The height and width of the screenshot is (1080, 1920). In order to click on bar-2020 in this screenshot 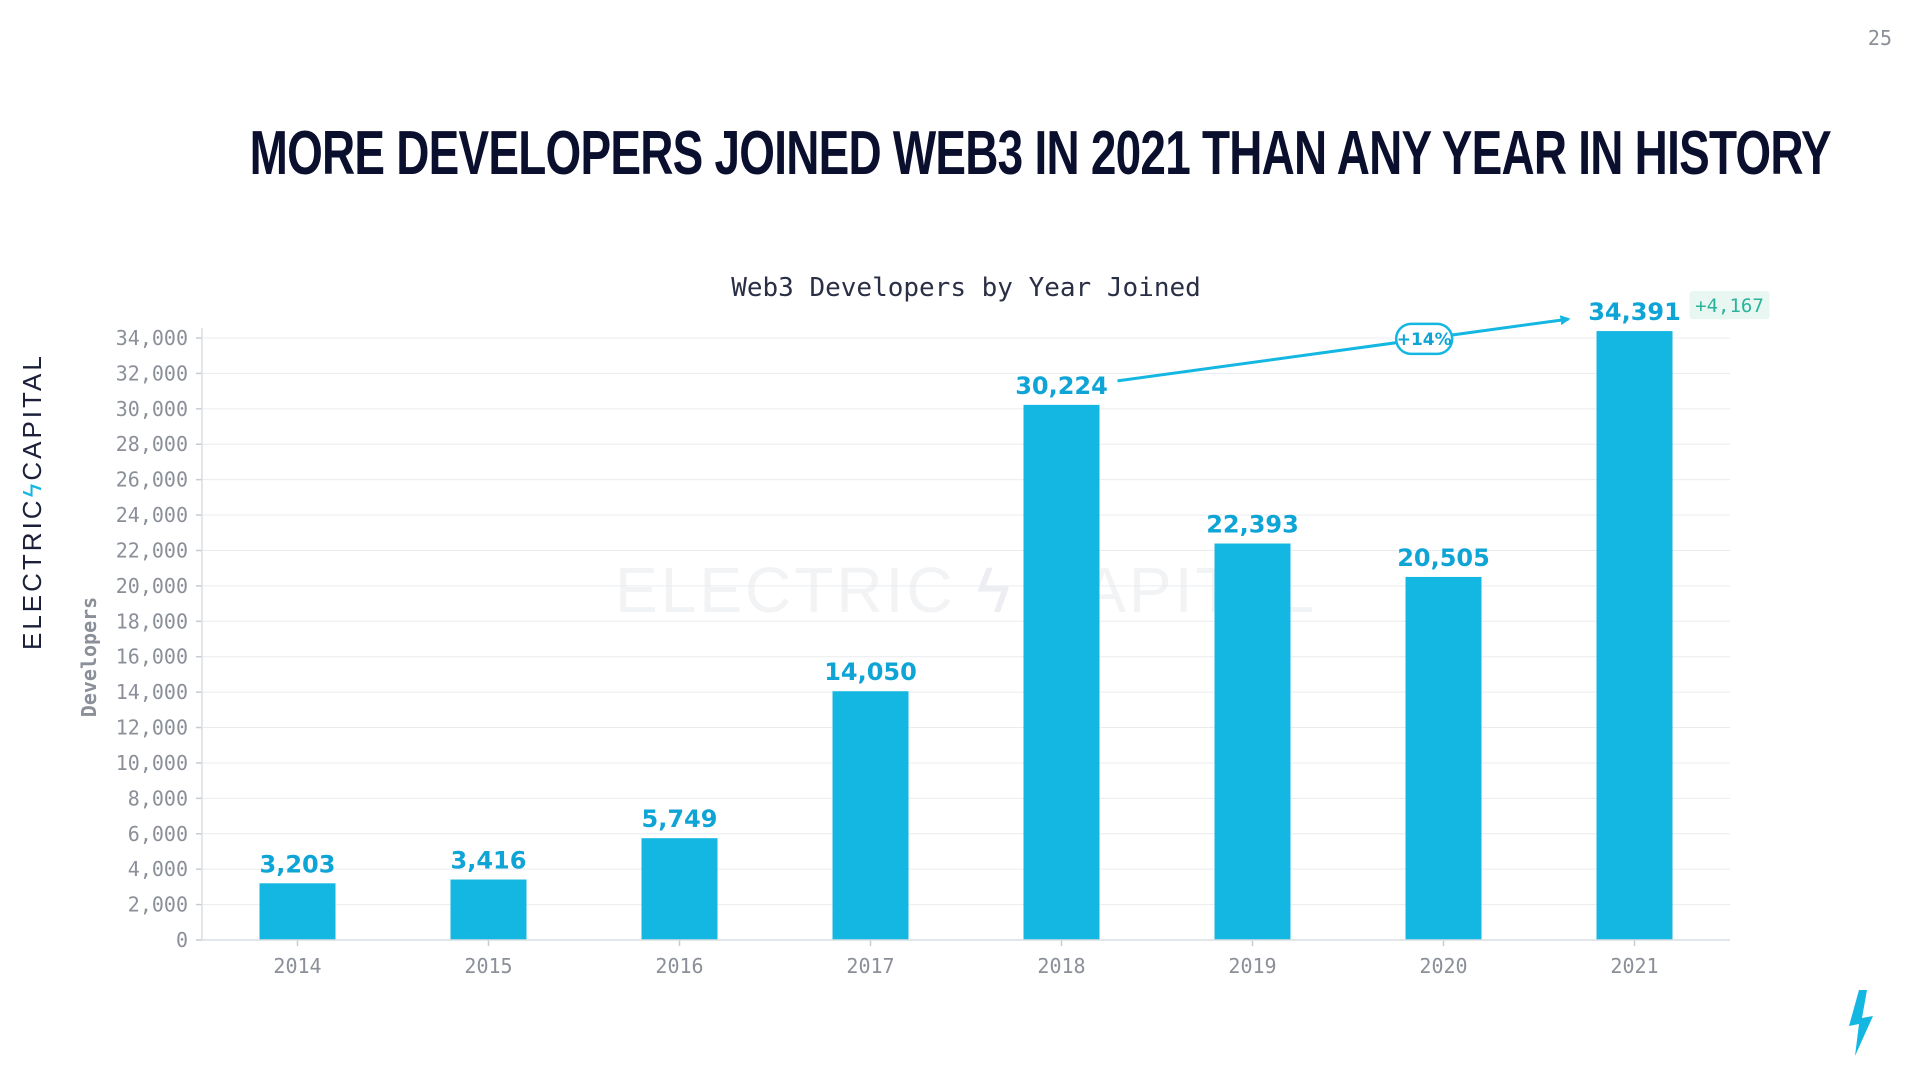, I will do `click(1443, 758)`.